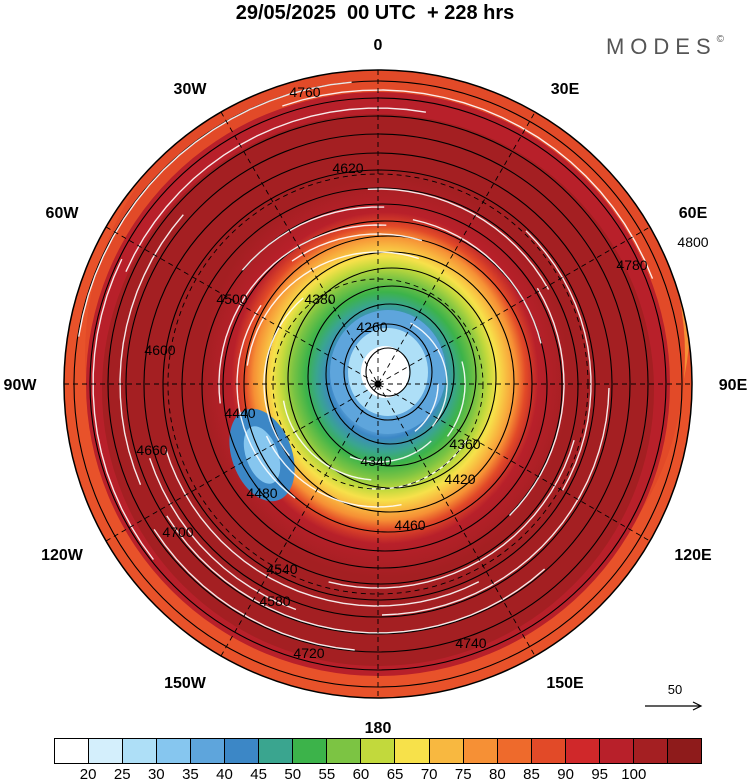  Describe the element at coordinates (634, 774) in the screenshot. I see `colorbar-label: 100` at that location.